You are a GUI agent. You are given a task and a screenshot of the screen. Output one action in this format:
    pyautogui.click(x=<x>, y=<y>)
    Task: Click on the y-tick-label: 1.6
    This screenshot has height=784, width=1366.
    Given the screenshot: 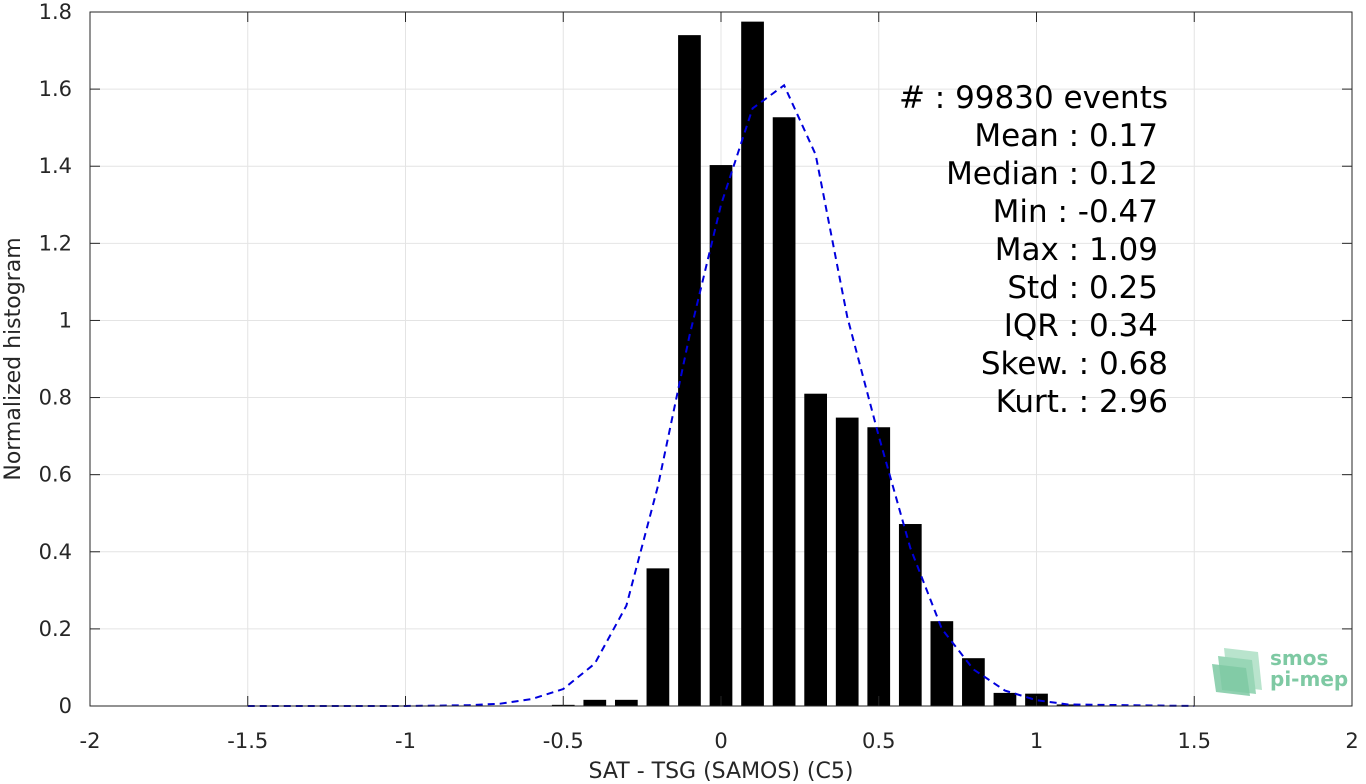 What is the action you would take?
    pyautogui.click(x=55, y=89)
    